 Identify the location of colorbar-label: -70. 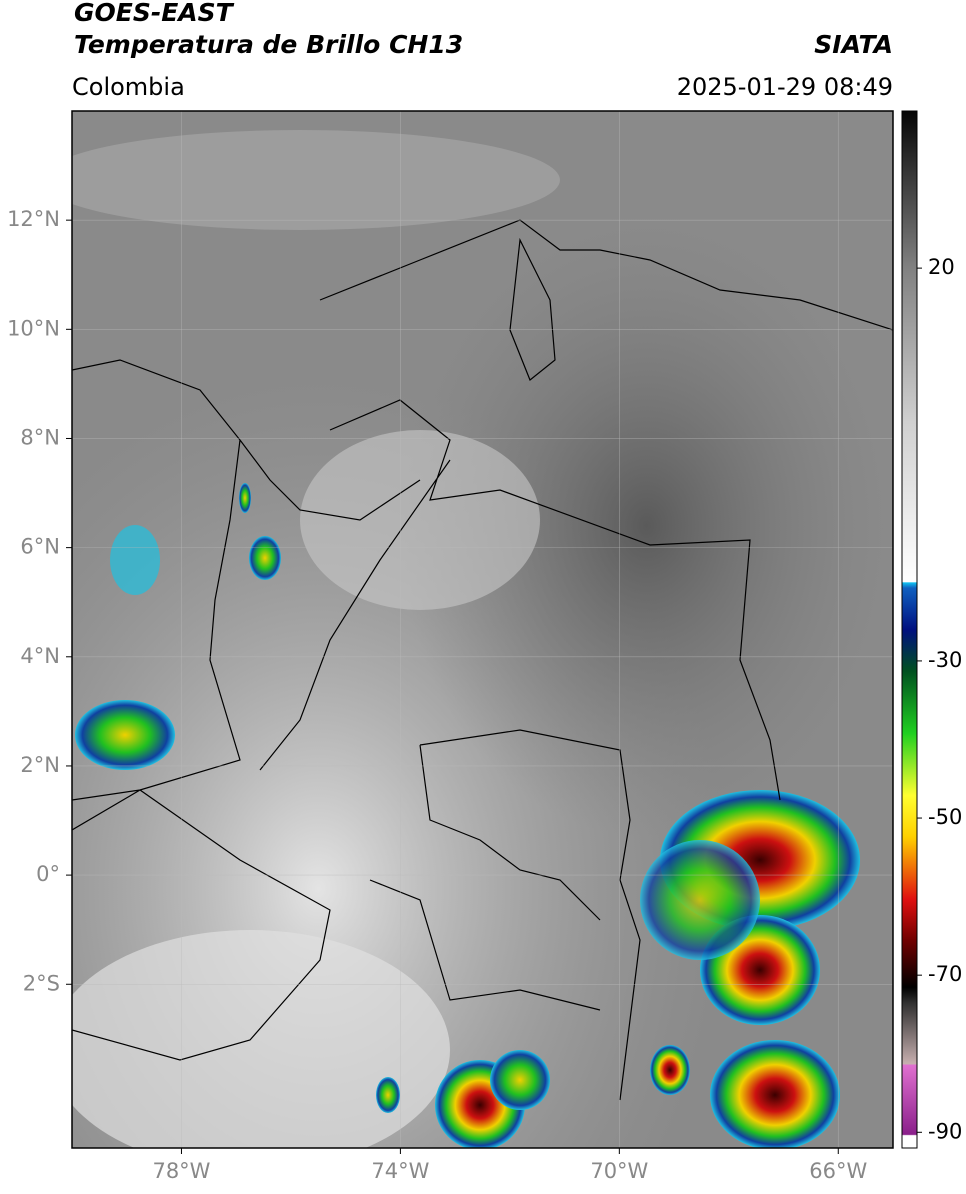
(945, 974).